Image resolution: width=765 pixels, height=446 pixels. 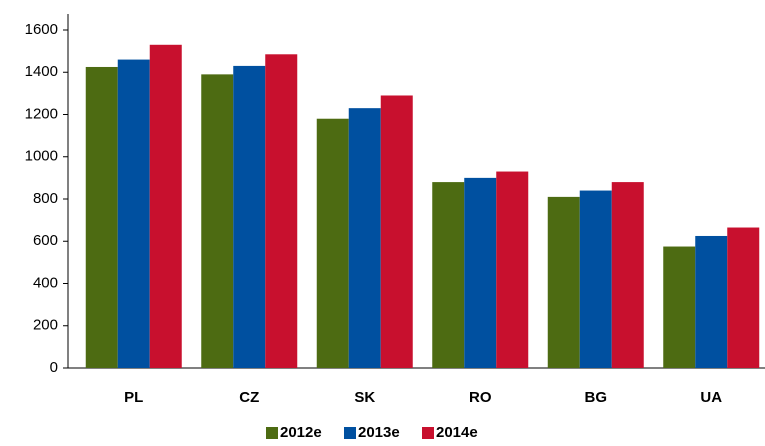 I want to click on y-tick-label: 400, so click(x=45, y=282).